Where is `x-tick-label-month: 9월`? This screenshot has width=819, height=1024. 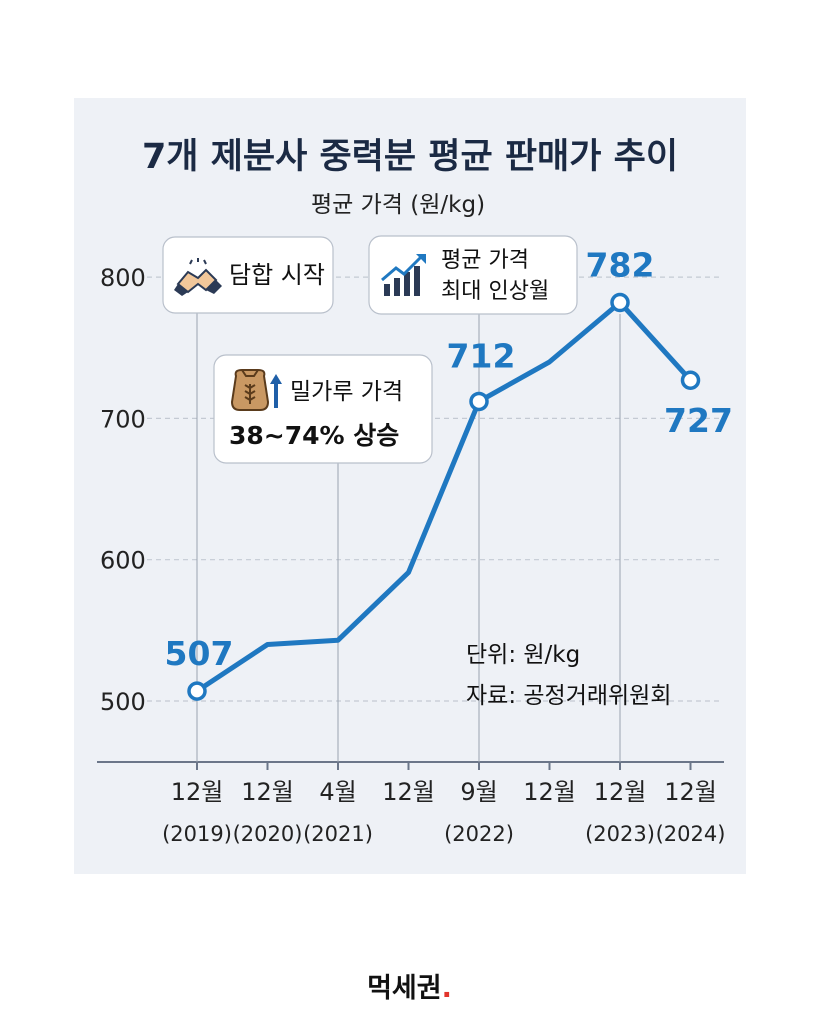
x-tick-label-month: 9월 is located at coordinates (478, 792).